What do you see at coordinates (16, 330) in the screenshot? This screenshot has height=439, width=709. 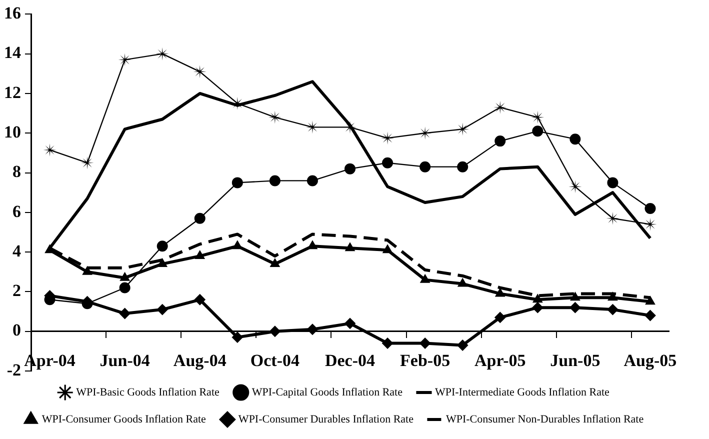 I see `y-tick-label: 0` at bounding box center [16, 330].